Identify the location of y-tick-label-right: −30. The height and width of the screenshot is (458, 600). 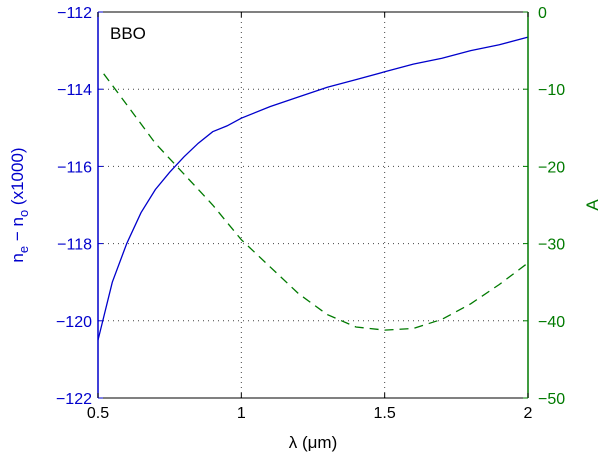
(551, 245).